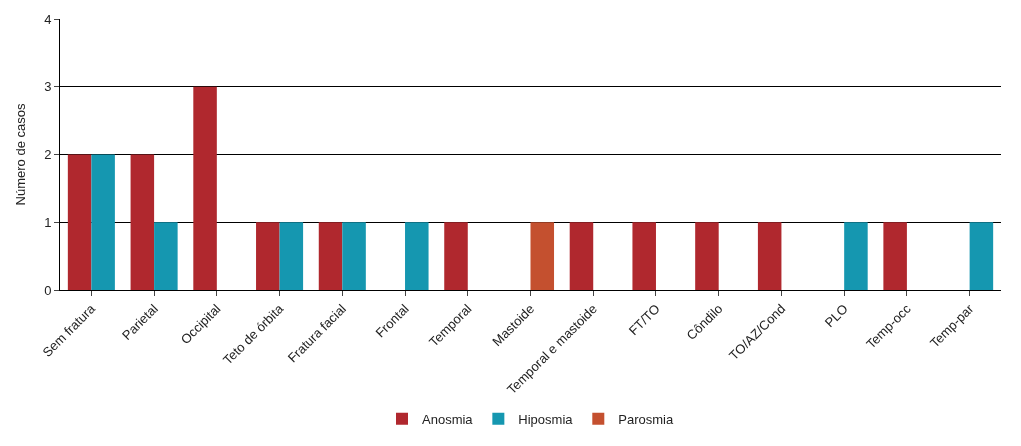 This screenshot has height=446, width=1021. Describe the element at coordinates (48, 222) in the screenshot. I see `y-tick-label: 1` at that location.